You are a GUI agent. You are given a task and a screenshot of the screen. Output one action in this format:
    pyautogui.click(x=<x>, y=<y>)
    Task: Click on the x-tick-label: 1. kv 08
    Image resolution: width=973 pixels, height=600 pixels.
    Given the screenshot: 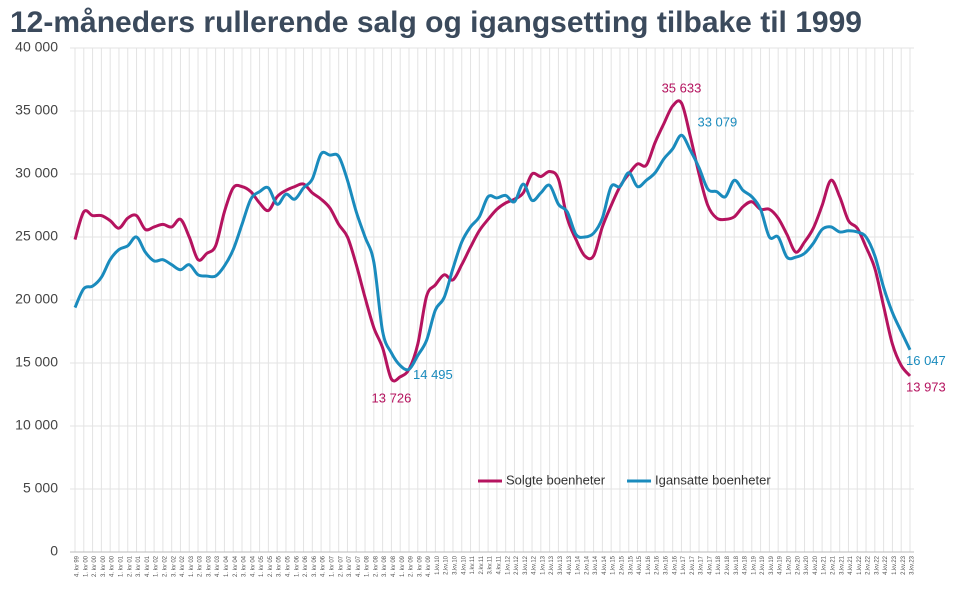 What is the action you would take?
    pyautogui.click(x=368, y=566)
    